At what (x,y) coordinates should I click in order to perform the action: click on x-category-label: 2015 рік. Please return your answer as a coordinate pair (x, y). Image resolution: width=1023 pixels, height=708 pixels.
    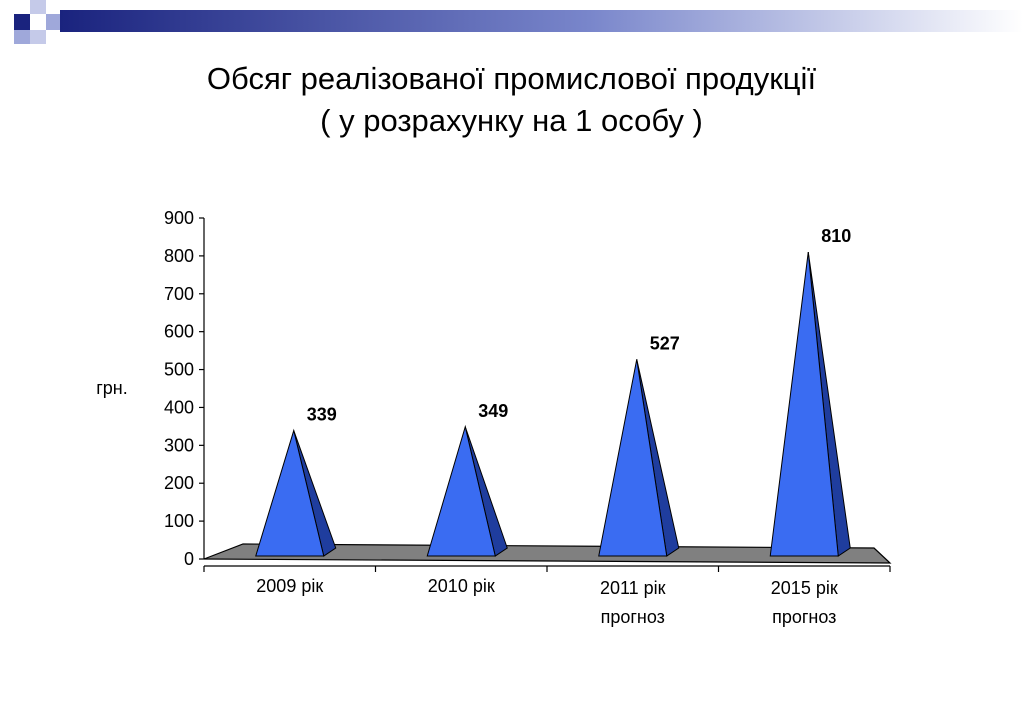
    Looking at the image, I should click on (804, 588).